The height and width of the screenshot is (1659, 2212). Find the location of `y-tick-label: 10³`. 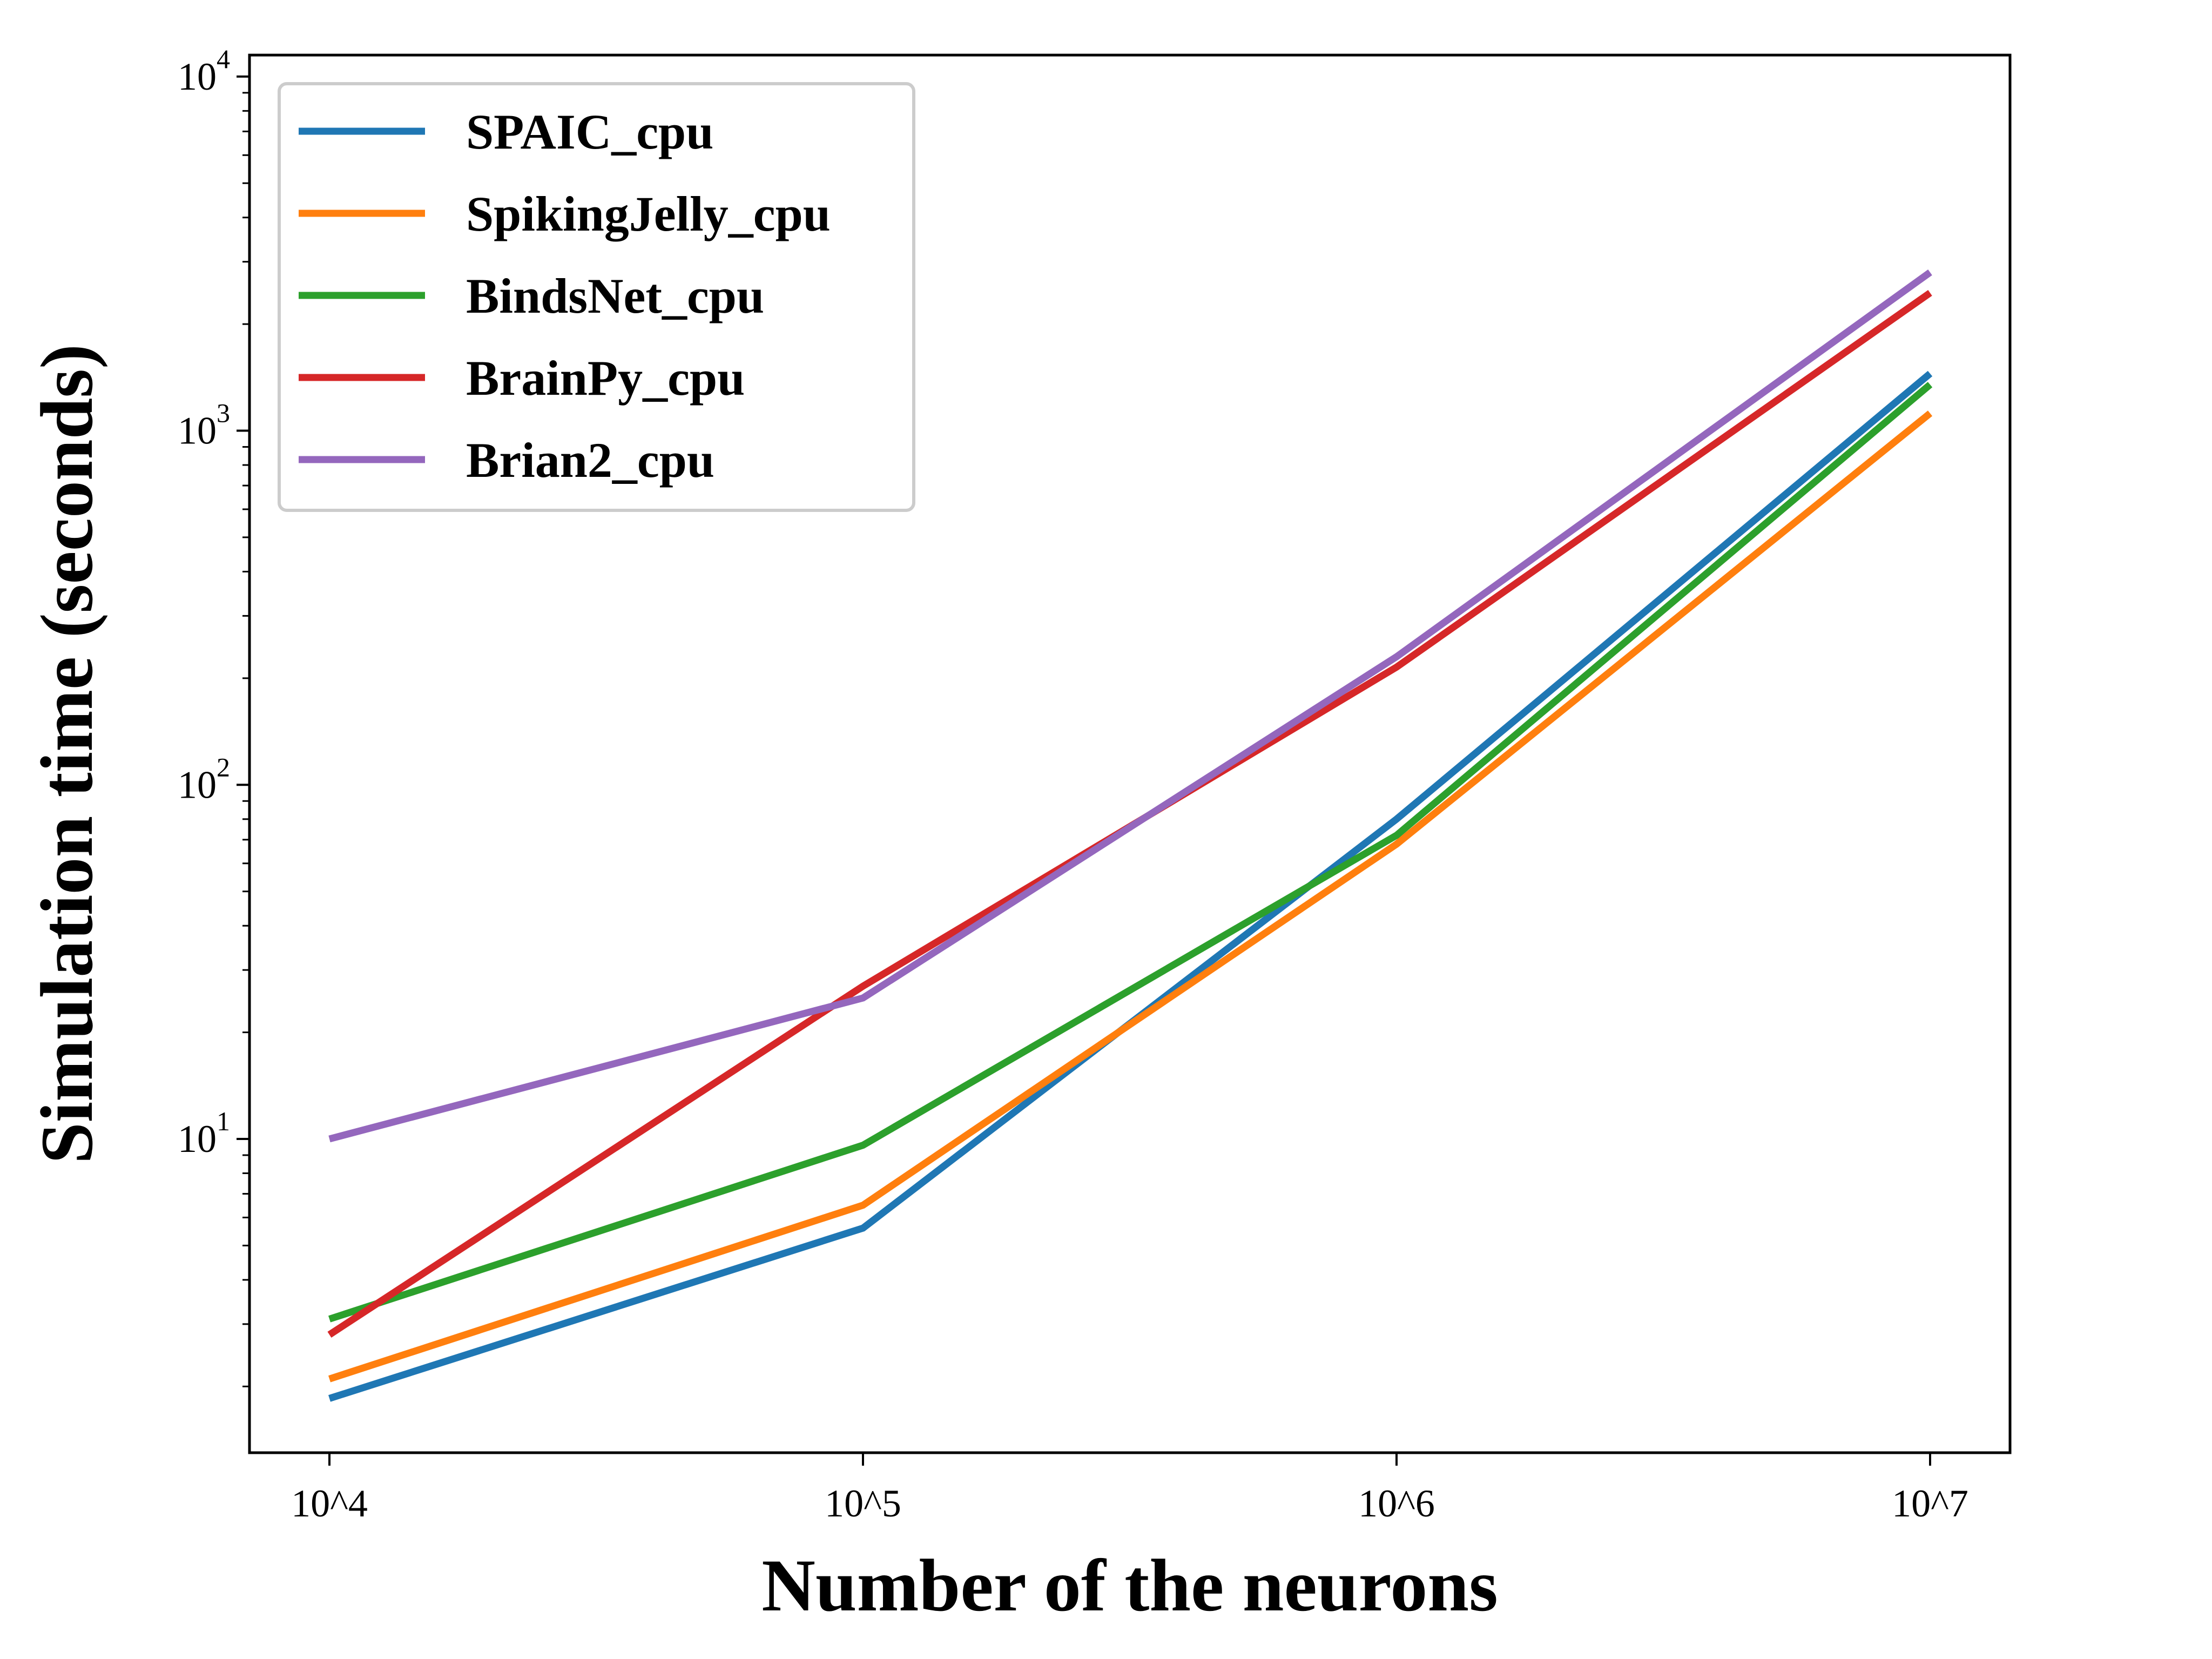

y-tick-label: 10³ is located at coordinates (204, 425).